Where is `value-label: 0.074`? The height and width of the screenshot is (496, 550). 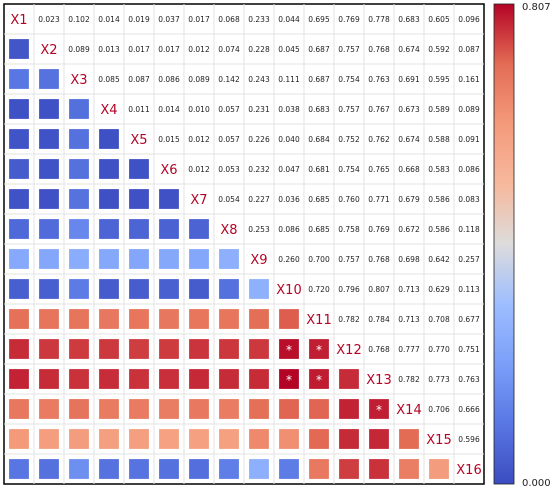
value-label: 0.074 is located at coordinates (229, 49).